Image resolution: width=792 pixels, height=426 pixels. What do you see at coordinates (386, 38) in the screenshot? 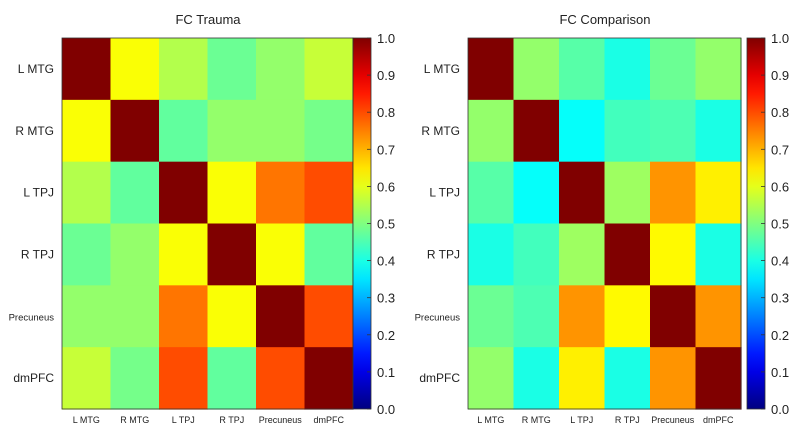
I see `colorbar-tick-label: 1.0` at bounding box center [386, 38].